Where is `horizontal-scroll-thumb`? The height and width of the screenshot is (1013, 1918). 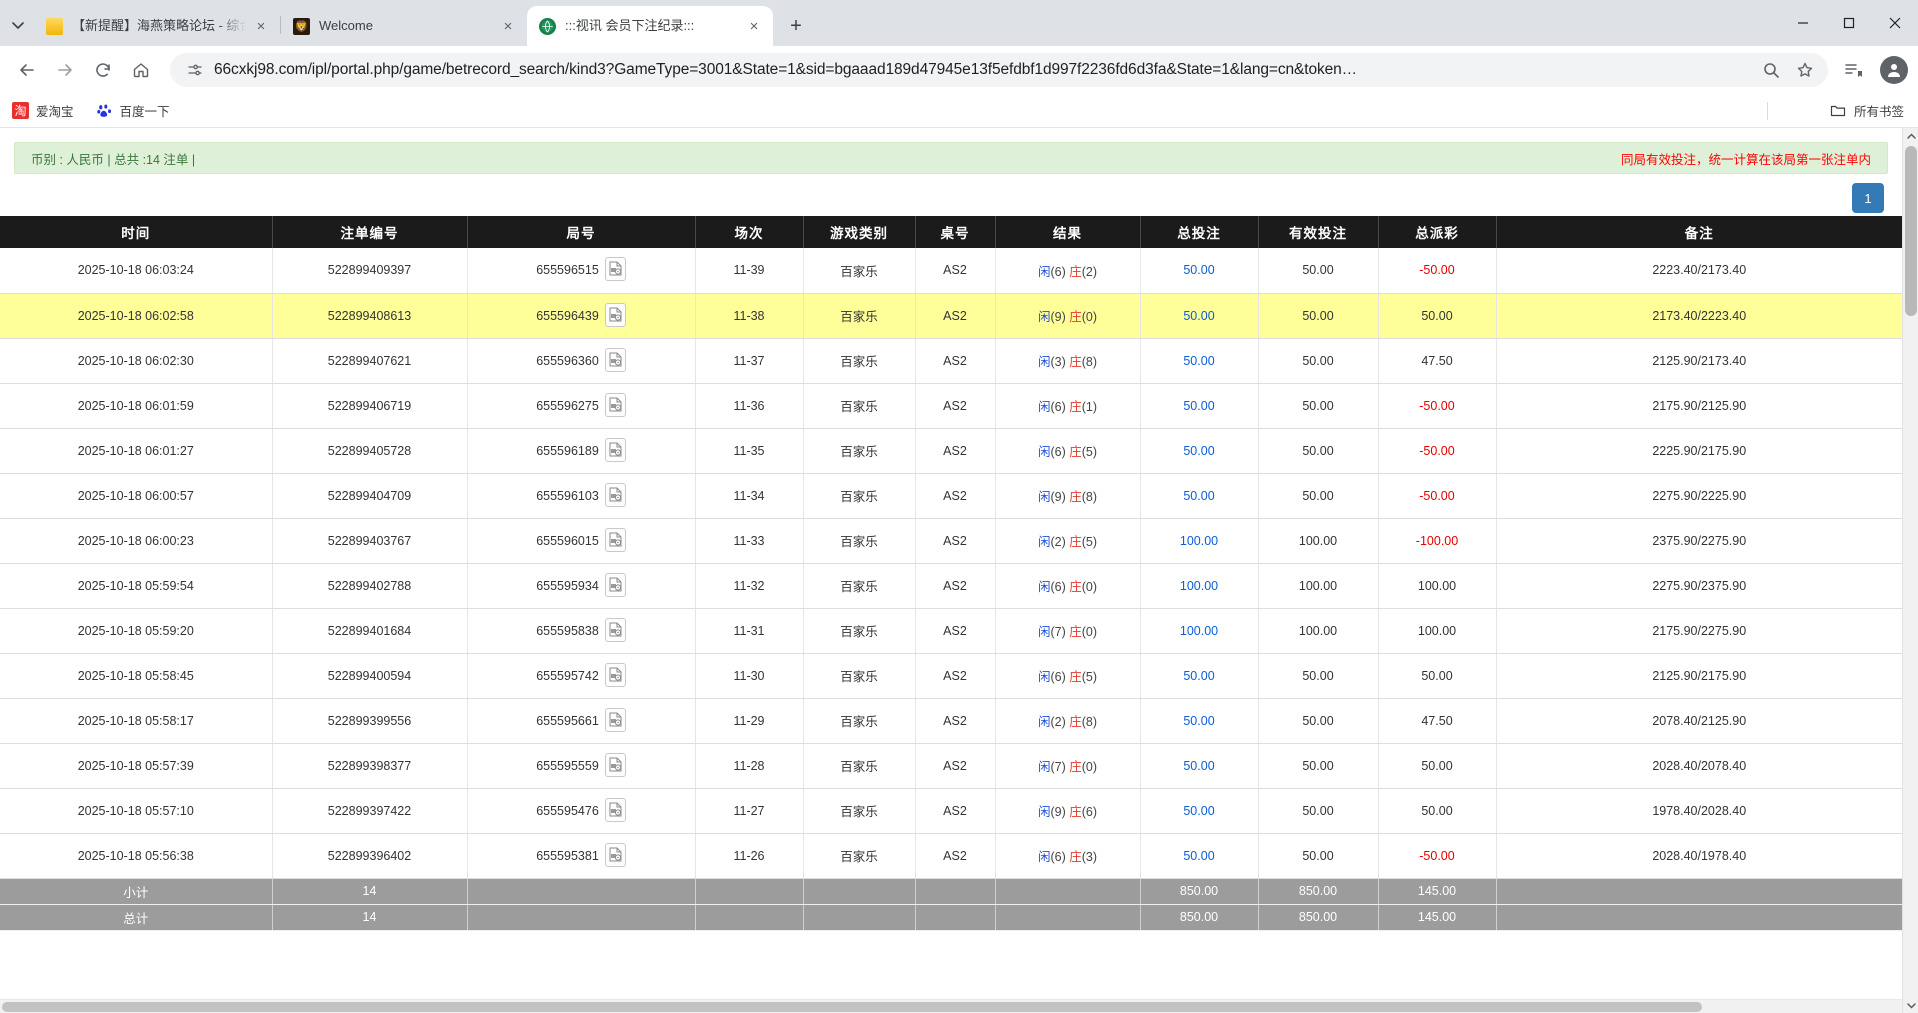 horizontal-scroll-thumb is located at coordinates (852, 1007).